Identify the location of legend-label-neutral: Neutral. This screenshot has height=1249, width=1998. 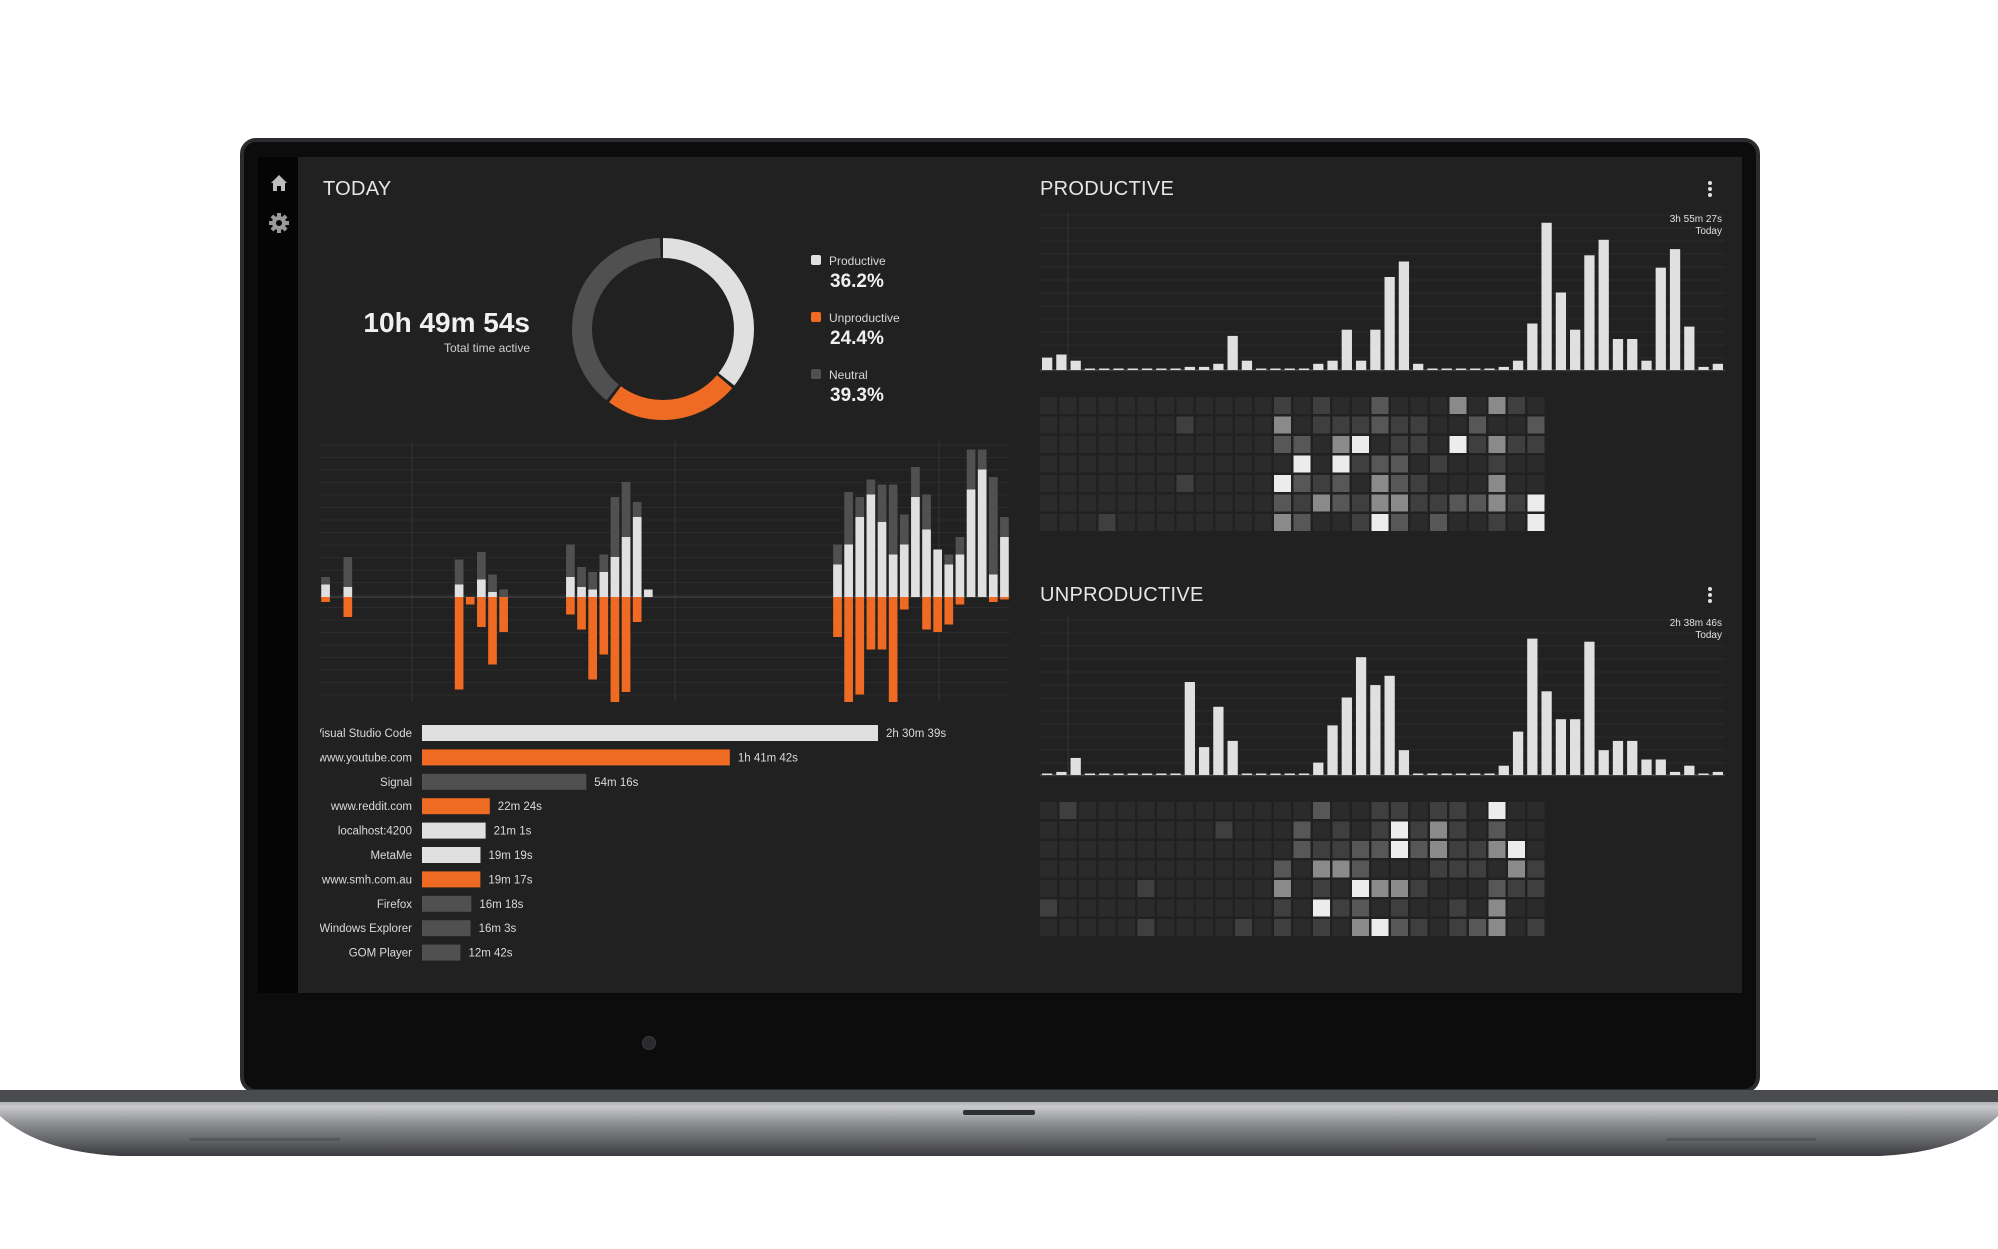
(848, 375).